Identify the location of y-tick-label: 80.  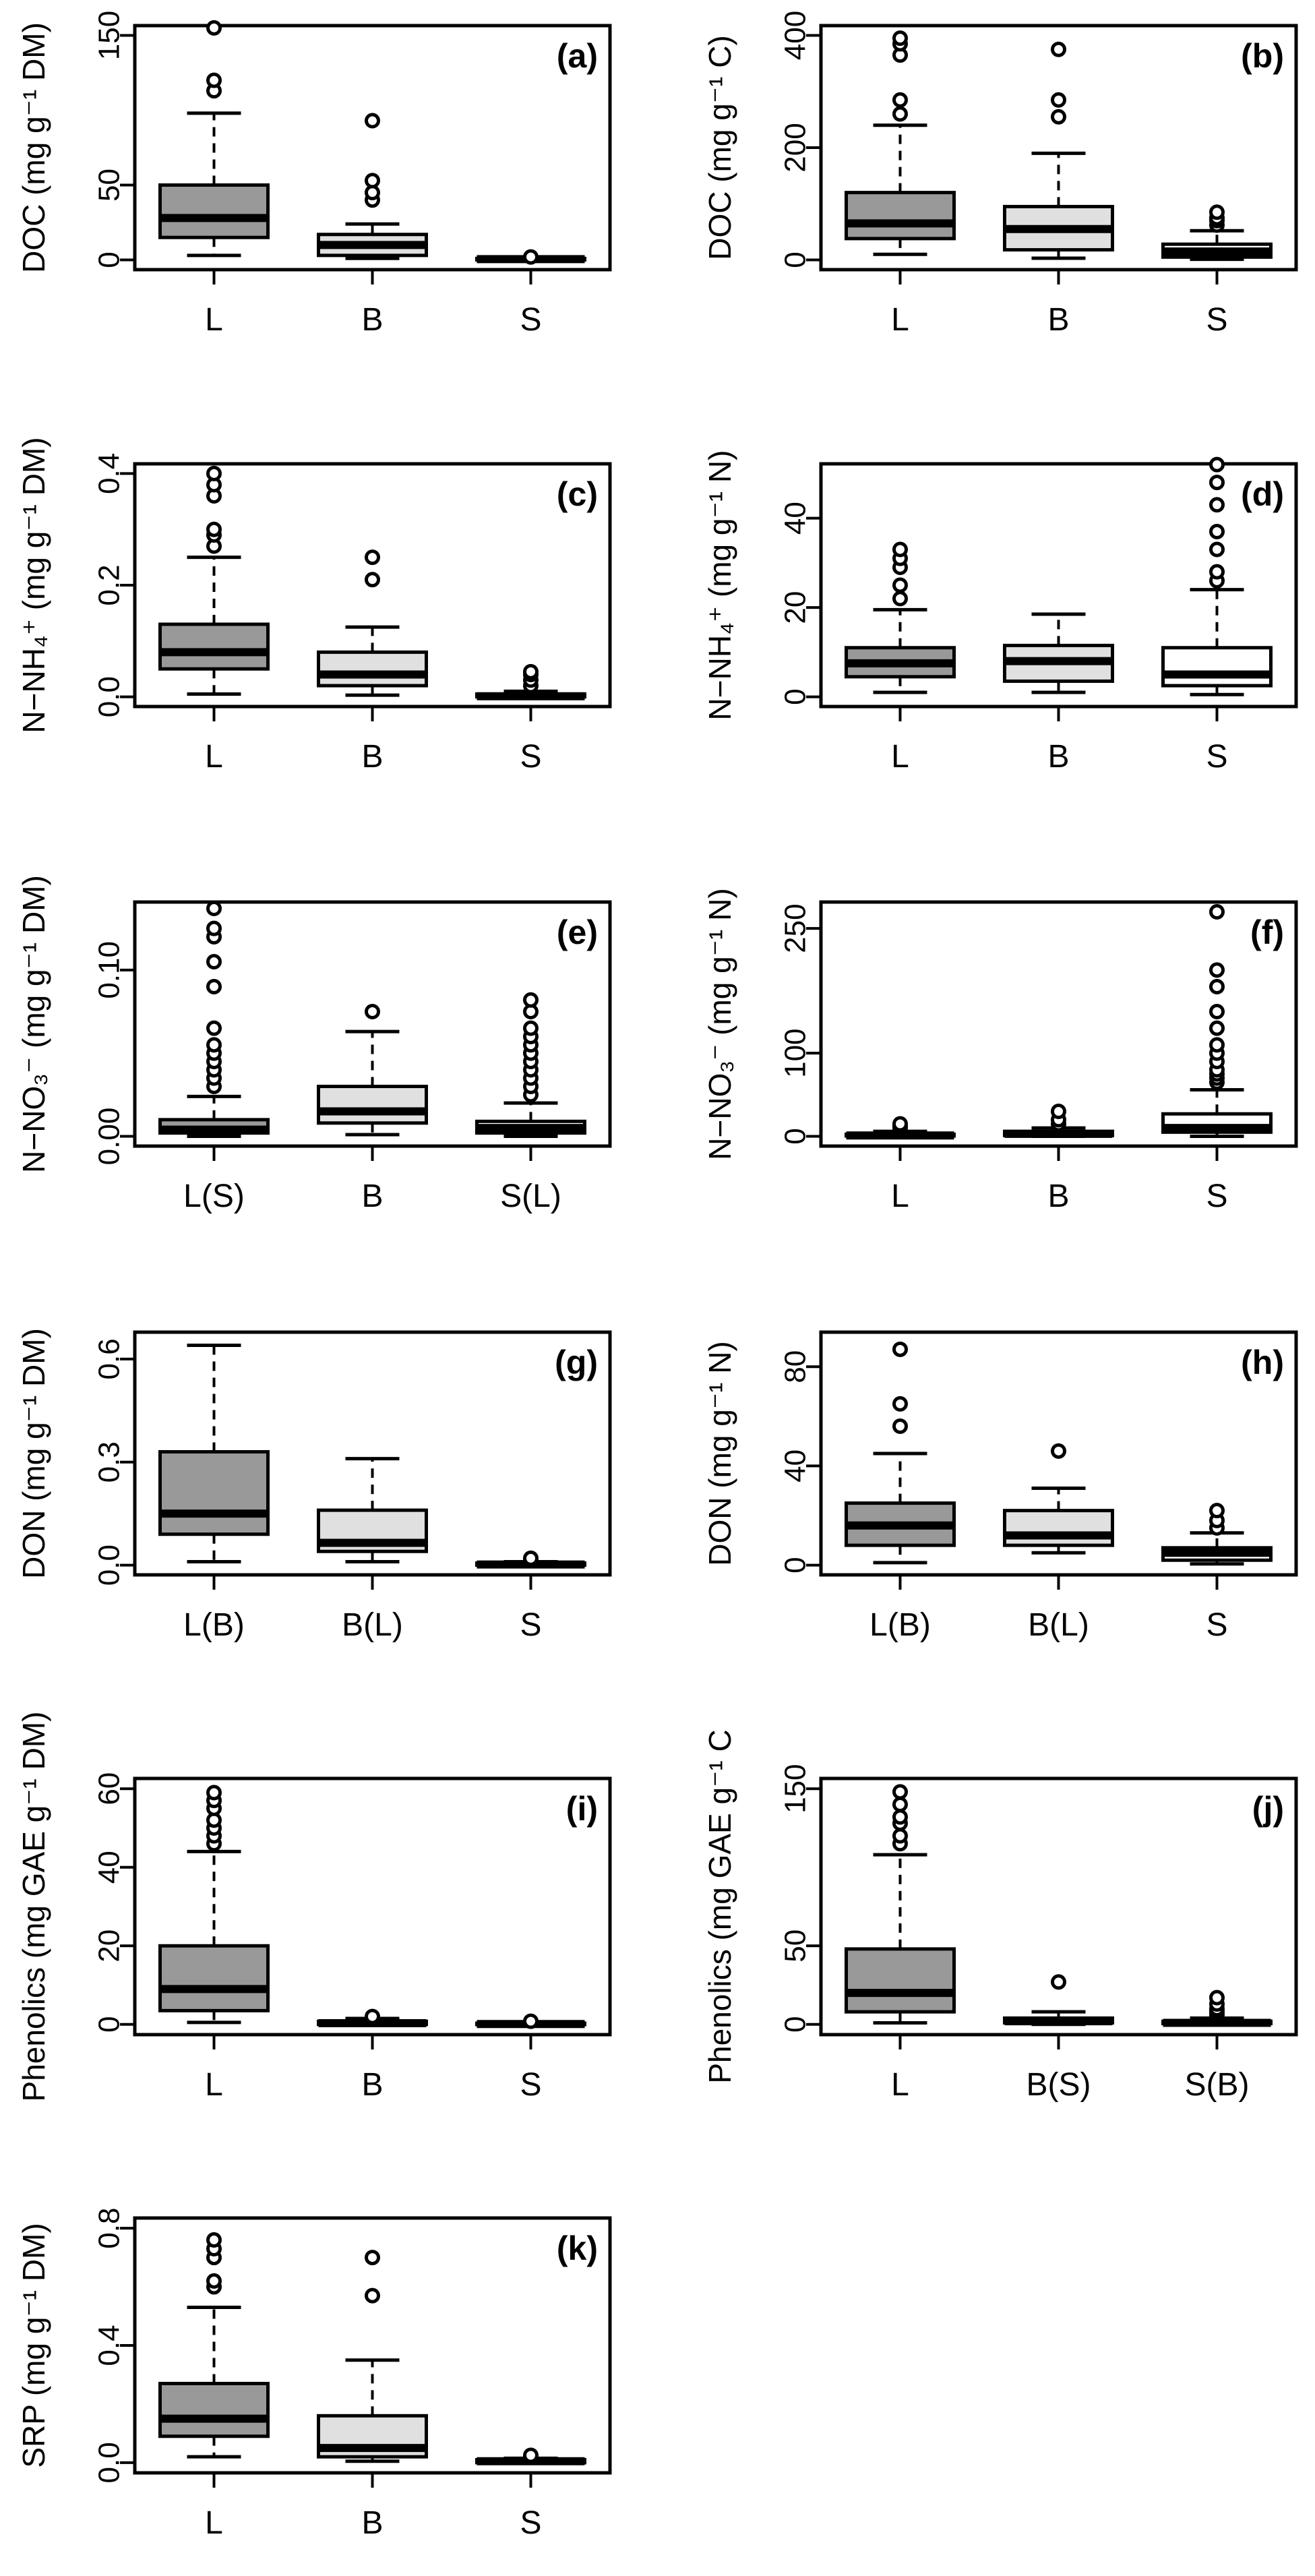
(795, 1366).